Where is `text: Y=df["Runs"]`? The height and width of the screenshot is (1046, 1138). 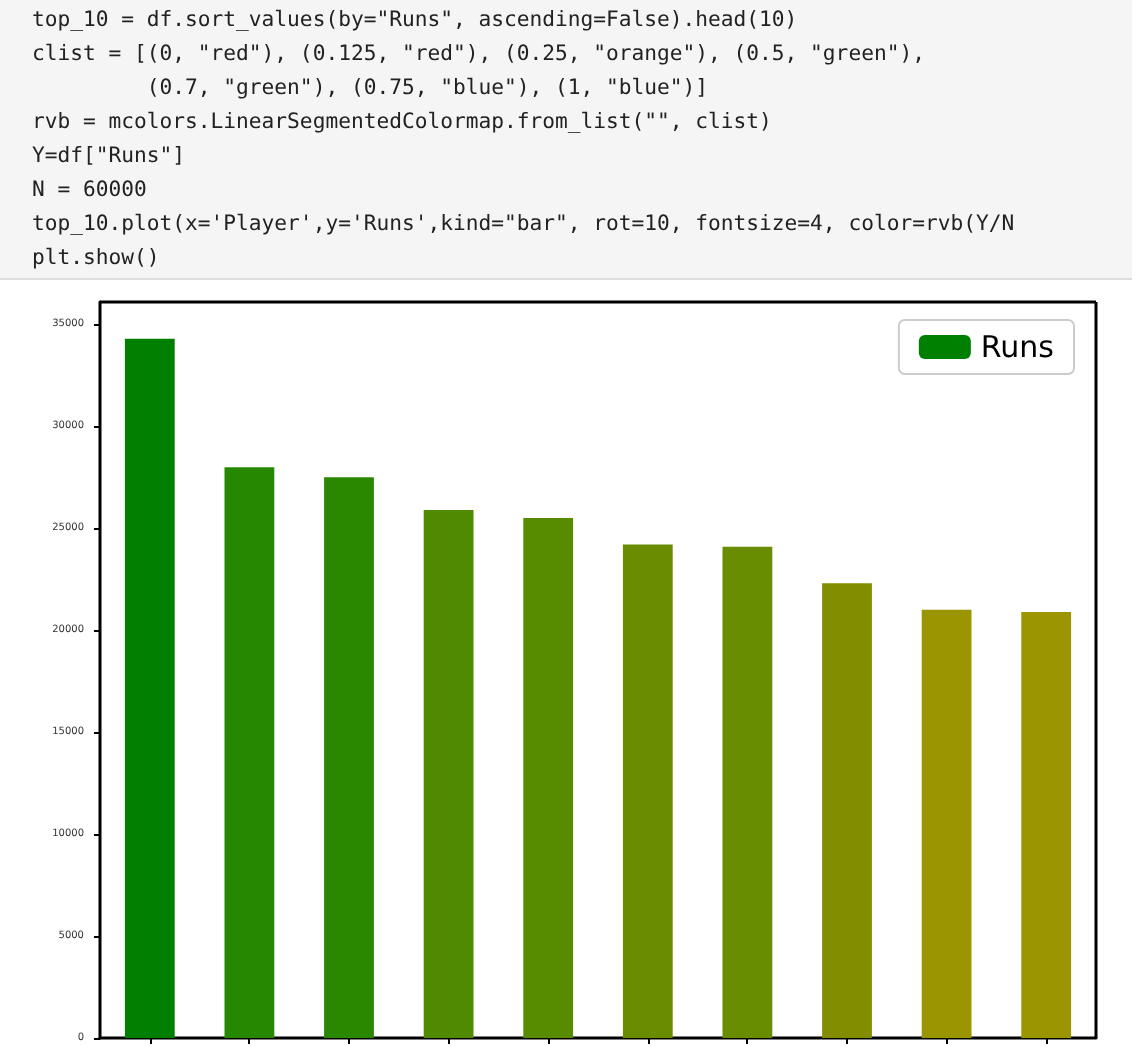 text: Y=df["Runs"] is located at coordinates (110, 157).